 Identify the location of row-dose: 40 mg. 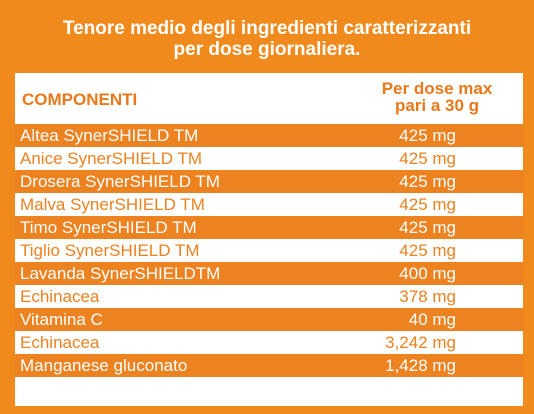
(432, 319).